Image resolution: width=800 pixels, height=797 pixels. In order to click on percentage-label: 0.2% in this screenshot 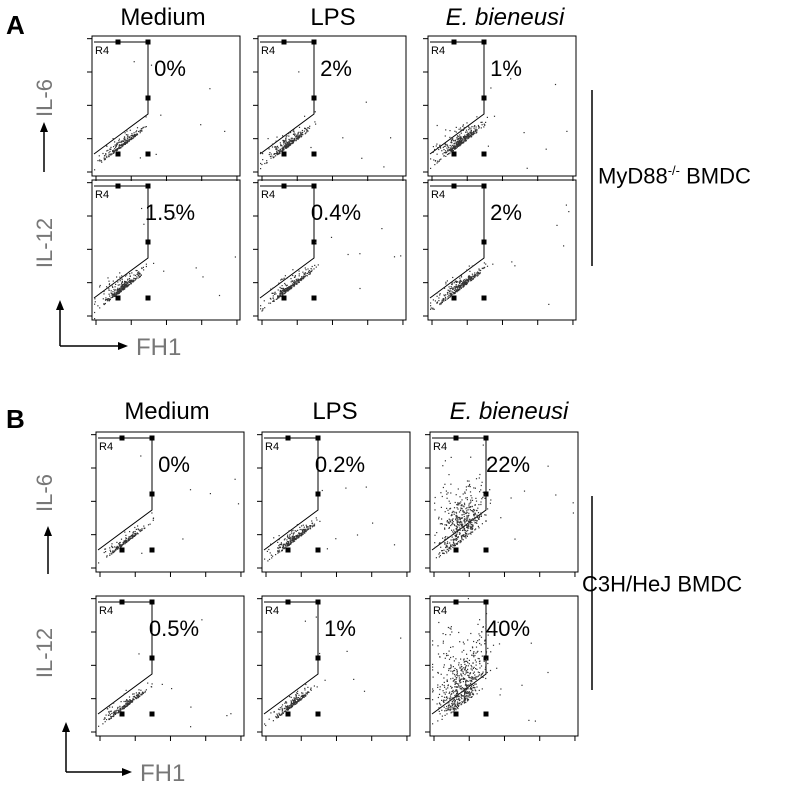, I will do `click(340, 464)`.